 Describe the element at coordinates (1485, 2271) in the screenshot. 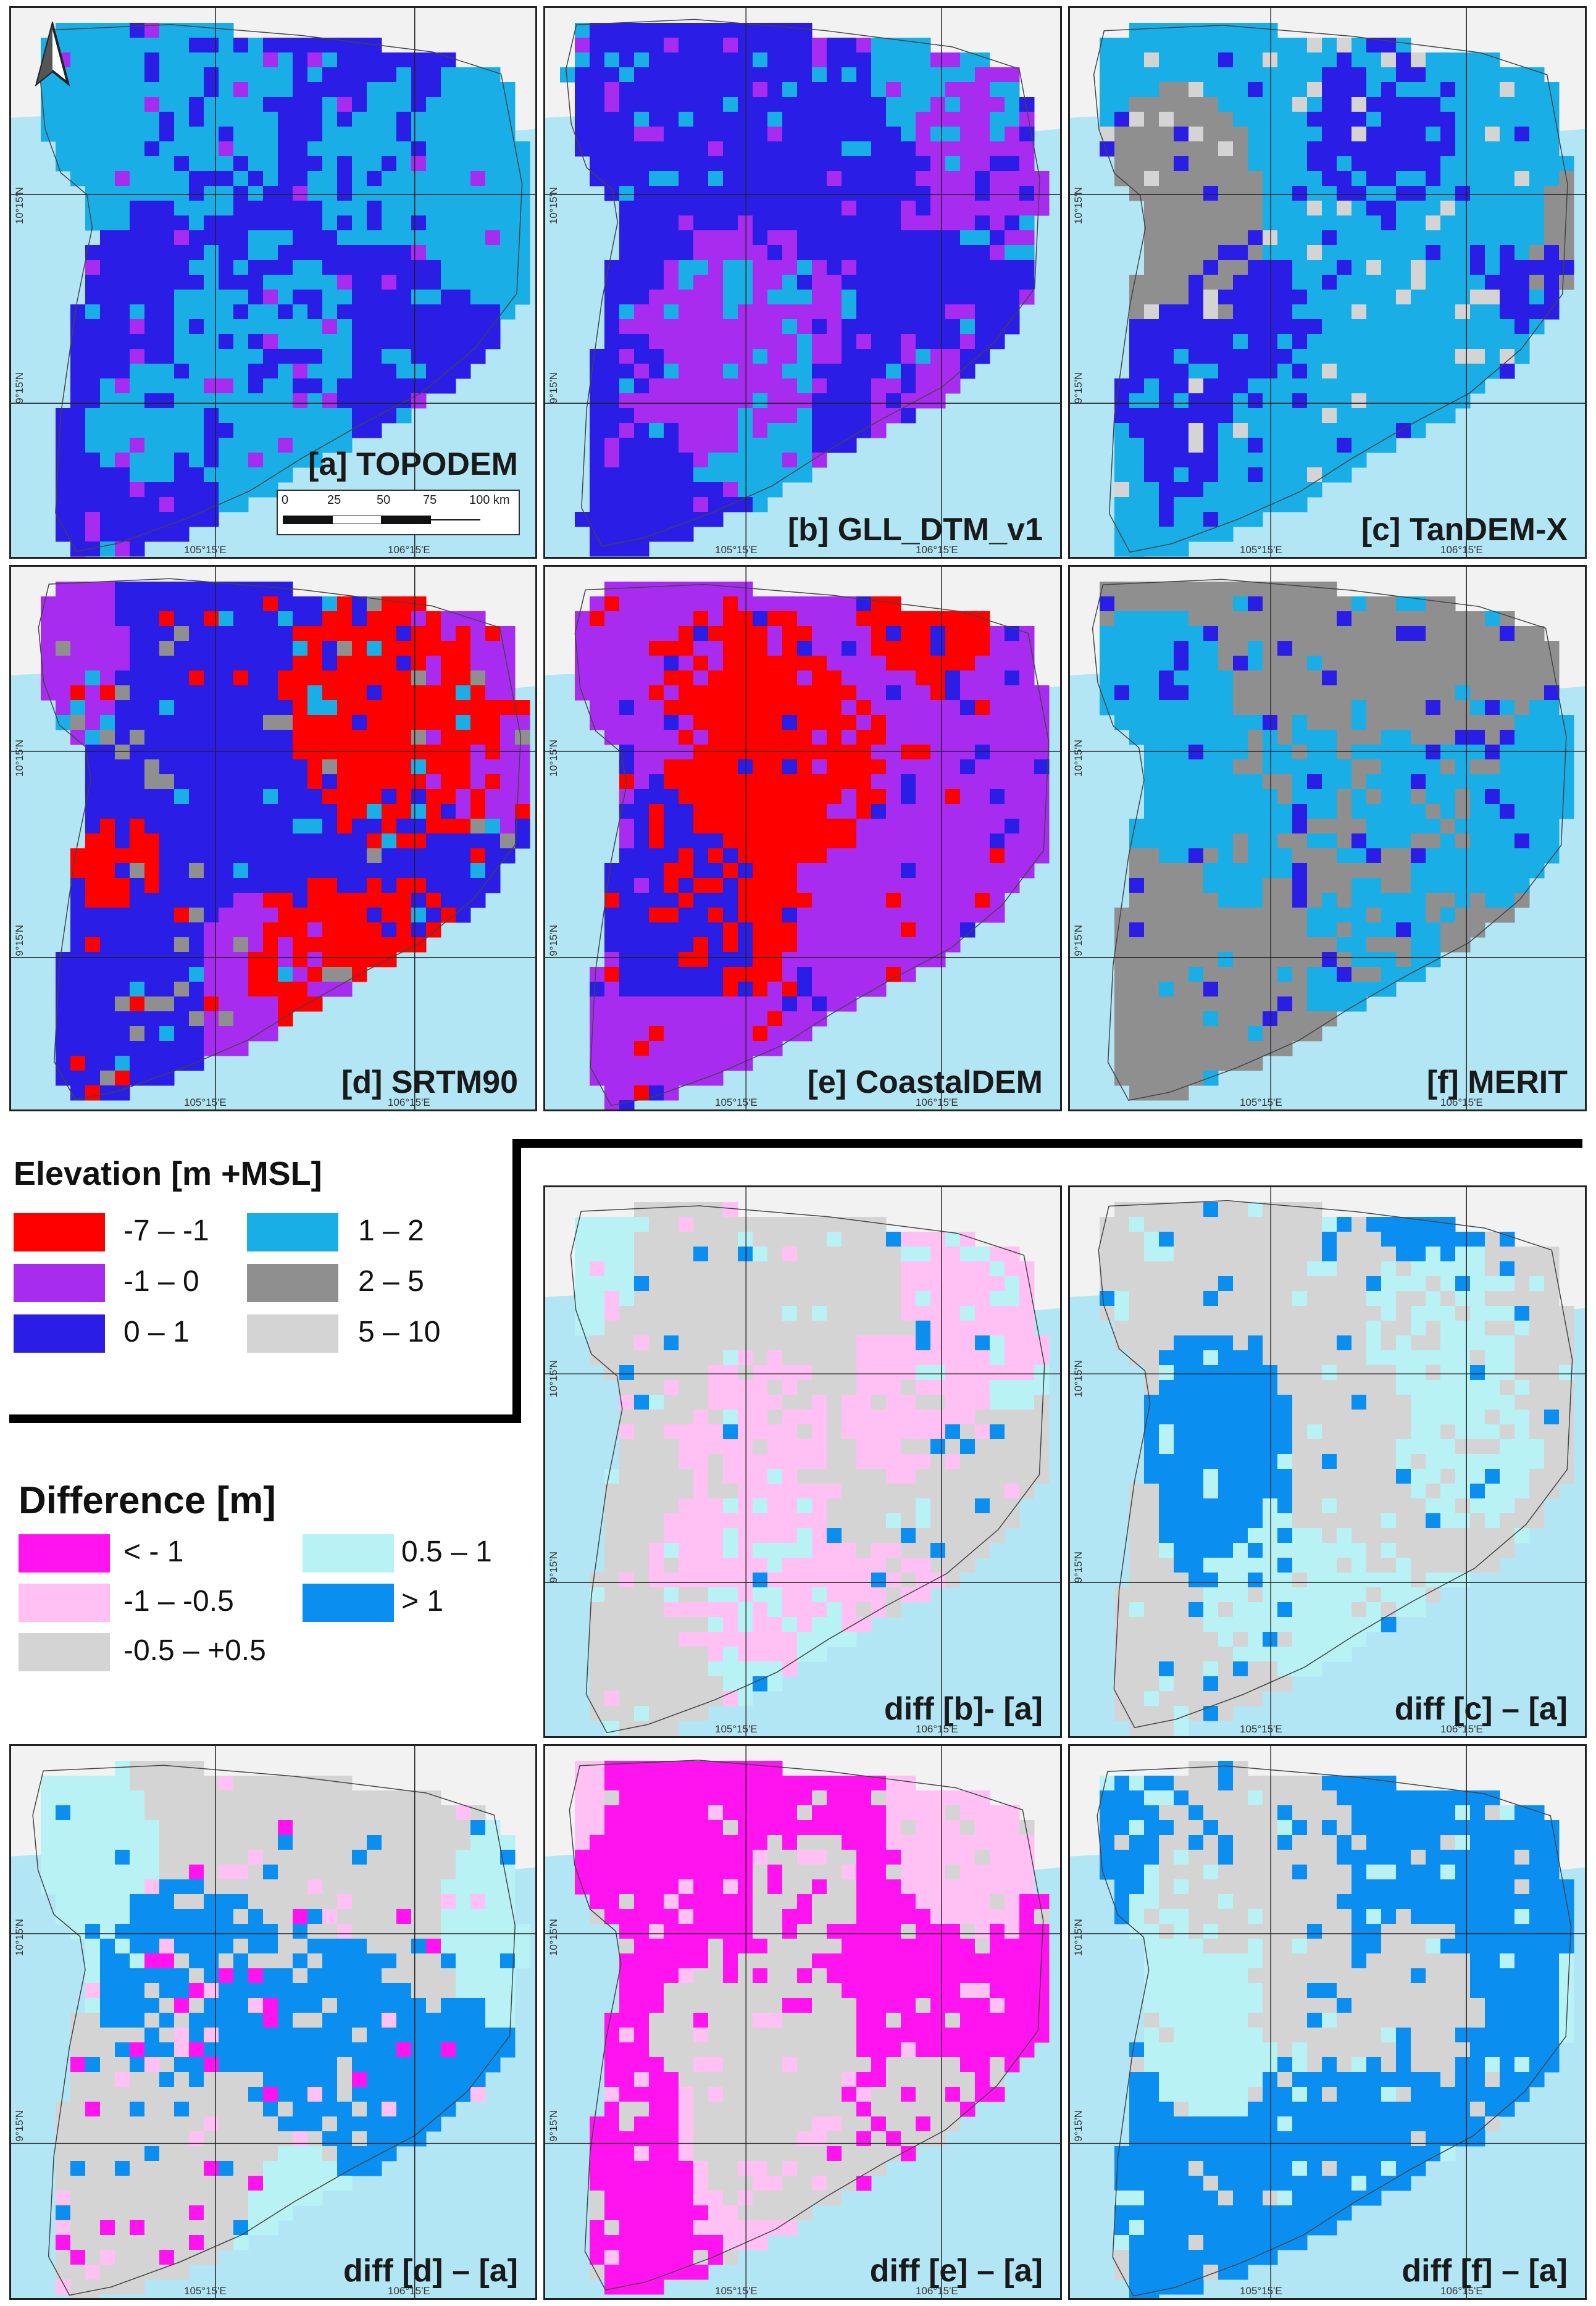

I see `panel-label: diff [f] – [a]` at that location.